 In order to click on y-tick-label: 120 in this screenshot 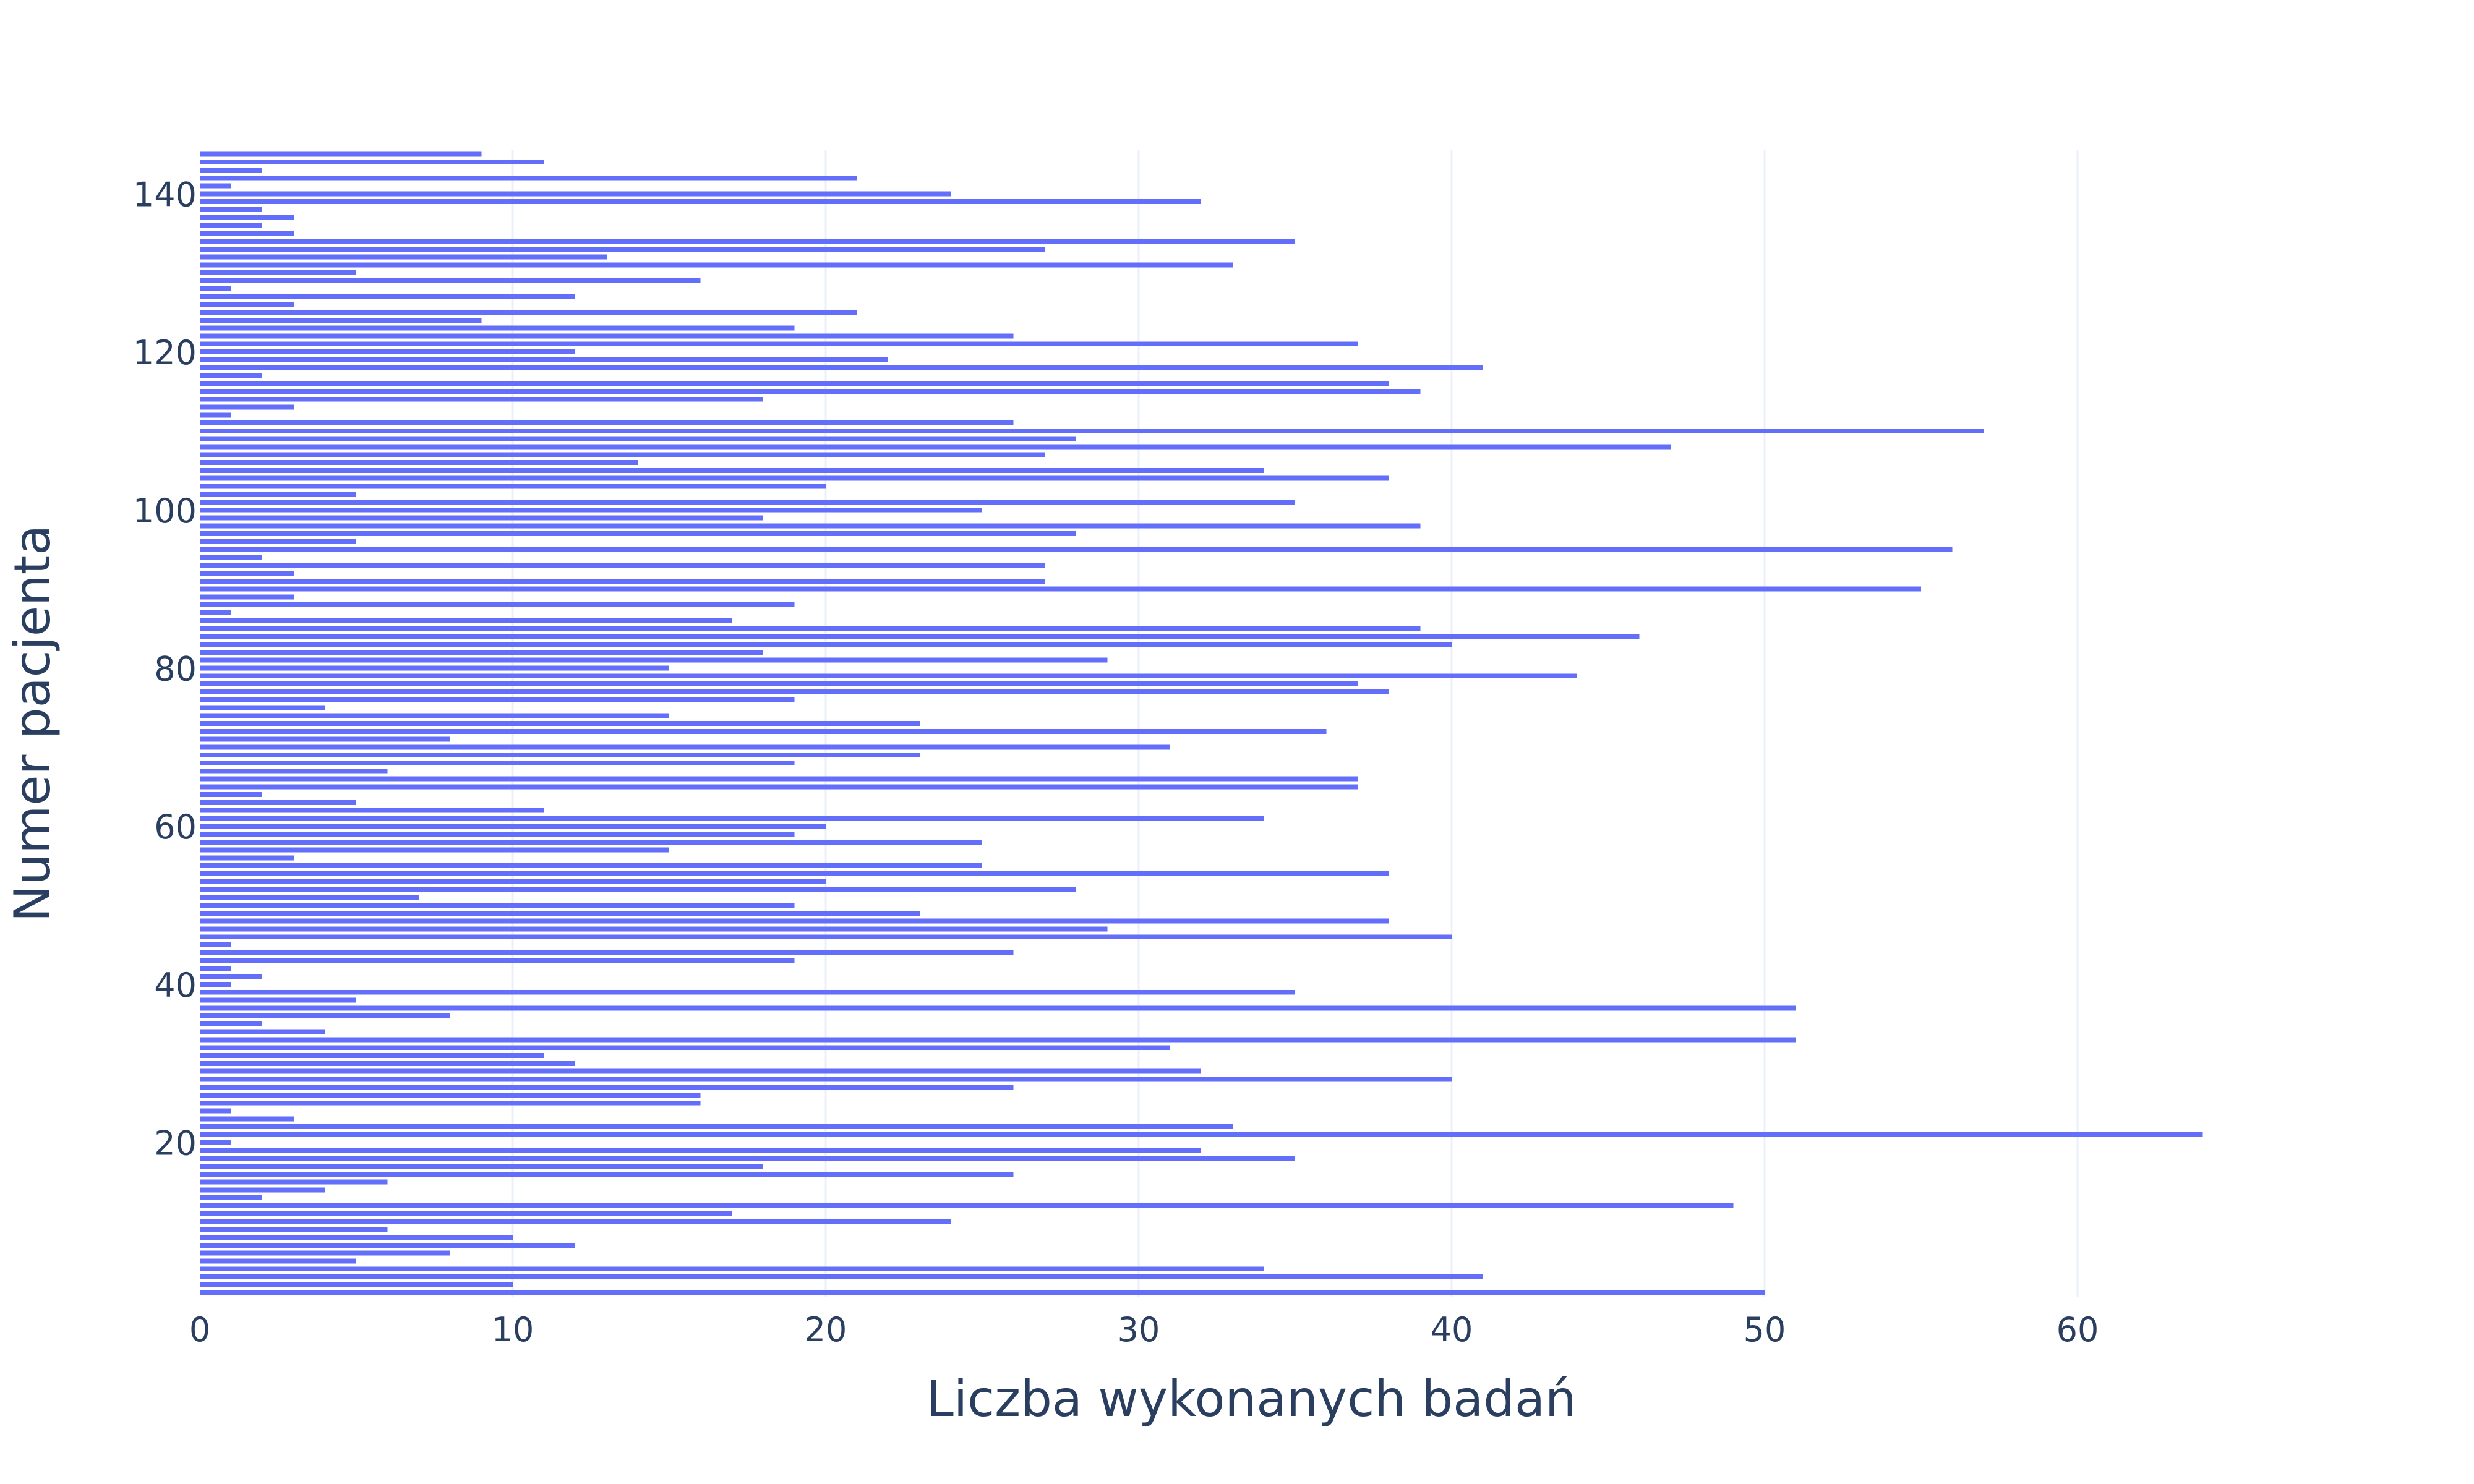, I will do `click(165, 352)`.